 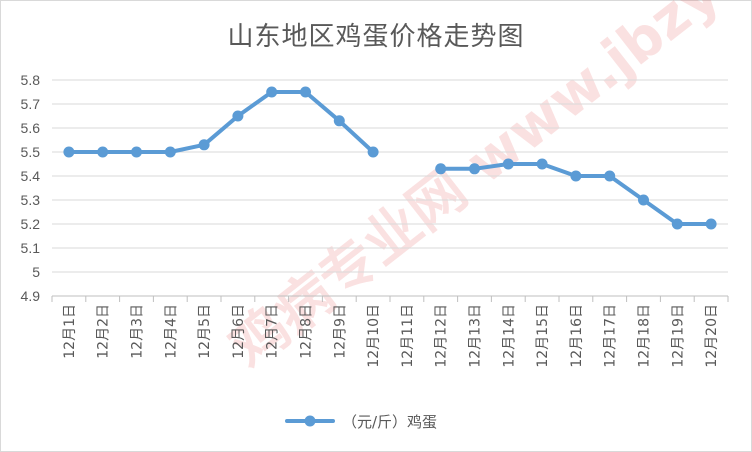 What do you see at coordinates (712, 336) in the screenshot?
I see `x-tick-label: 12月20日` at bounding box center [712, 336].